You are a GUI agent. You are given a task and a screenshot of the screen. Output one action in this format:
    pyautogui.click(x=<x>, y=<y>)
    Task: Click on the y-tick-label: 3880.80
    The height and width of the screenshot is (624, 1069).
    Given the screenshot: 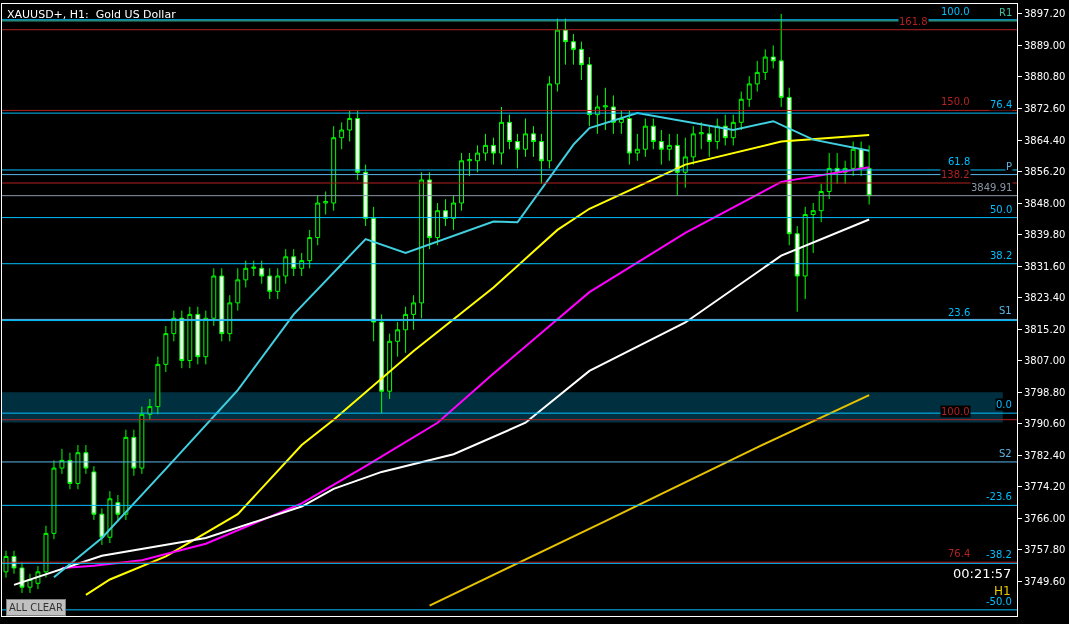 What is the action you would take?
    pyautogui.click(x=1045, y=77)
    